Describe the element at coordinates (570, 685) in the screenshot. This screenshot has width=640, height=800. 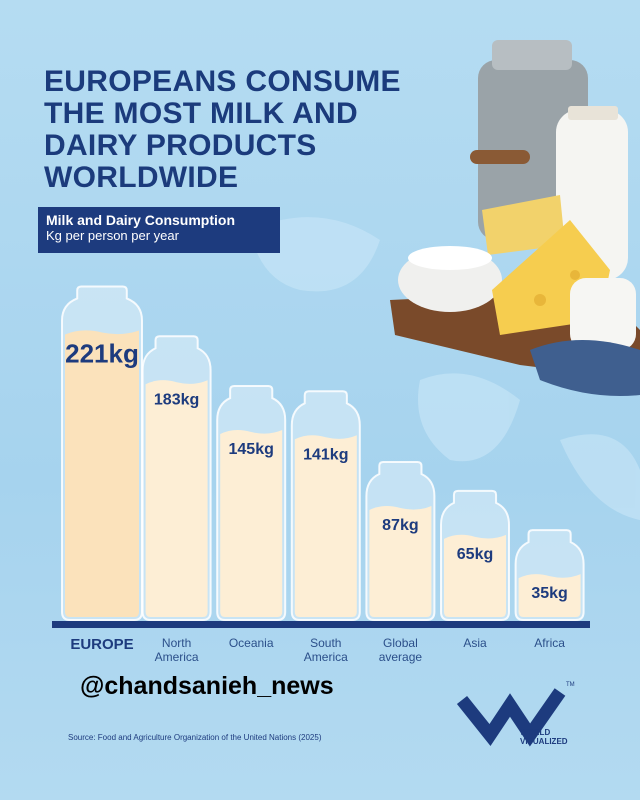
I see `logo-trademark: TM` at that location.